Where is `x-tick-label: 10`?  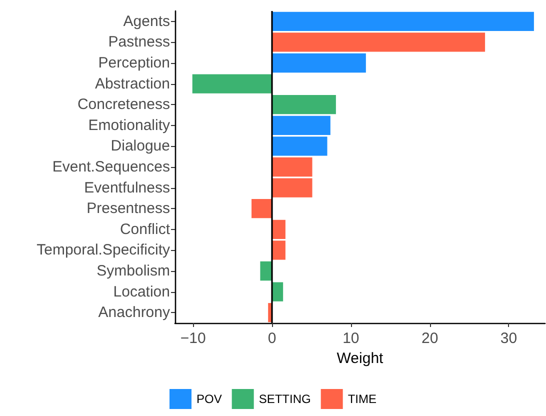 x-tick-label: 10 is located at coordinates (351, 338).